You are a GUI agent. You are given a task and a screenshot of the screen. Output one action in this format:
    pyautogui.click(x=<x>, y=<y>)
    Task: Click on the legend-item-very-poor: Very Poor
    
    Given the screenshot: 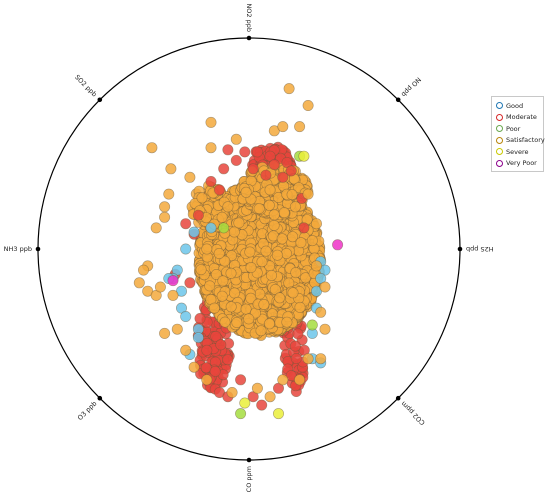 What is the action you would take?
    pyautogui.click(x=517, y=164)
    